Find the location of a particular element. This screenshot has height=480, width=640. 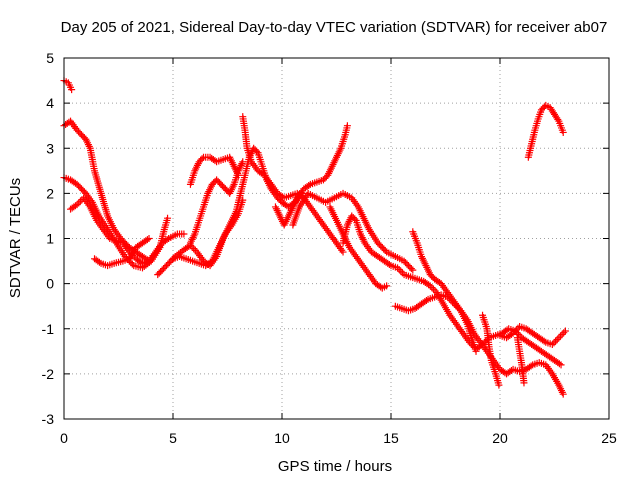

x-tick-label: 25 is located at coordinates (609, 438).